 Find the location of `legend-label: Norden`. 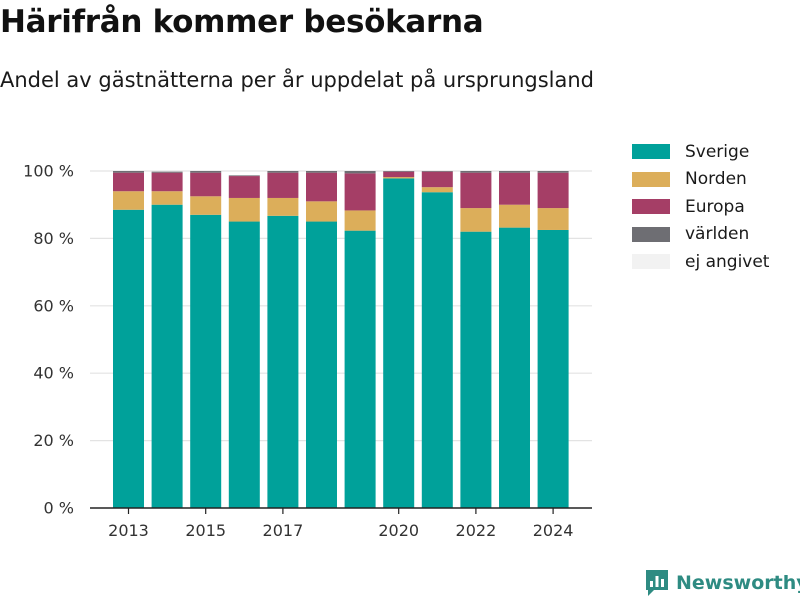

legend-label: Norden is located at coordinates (716, 179).